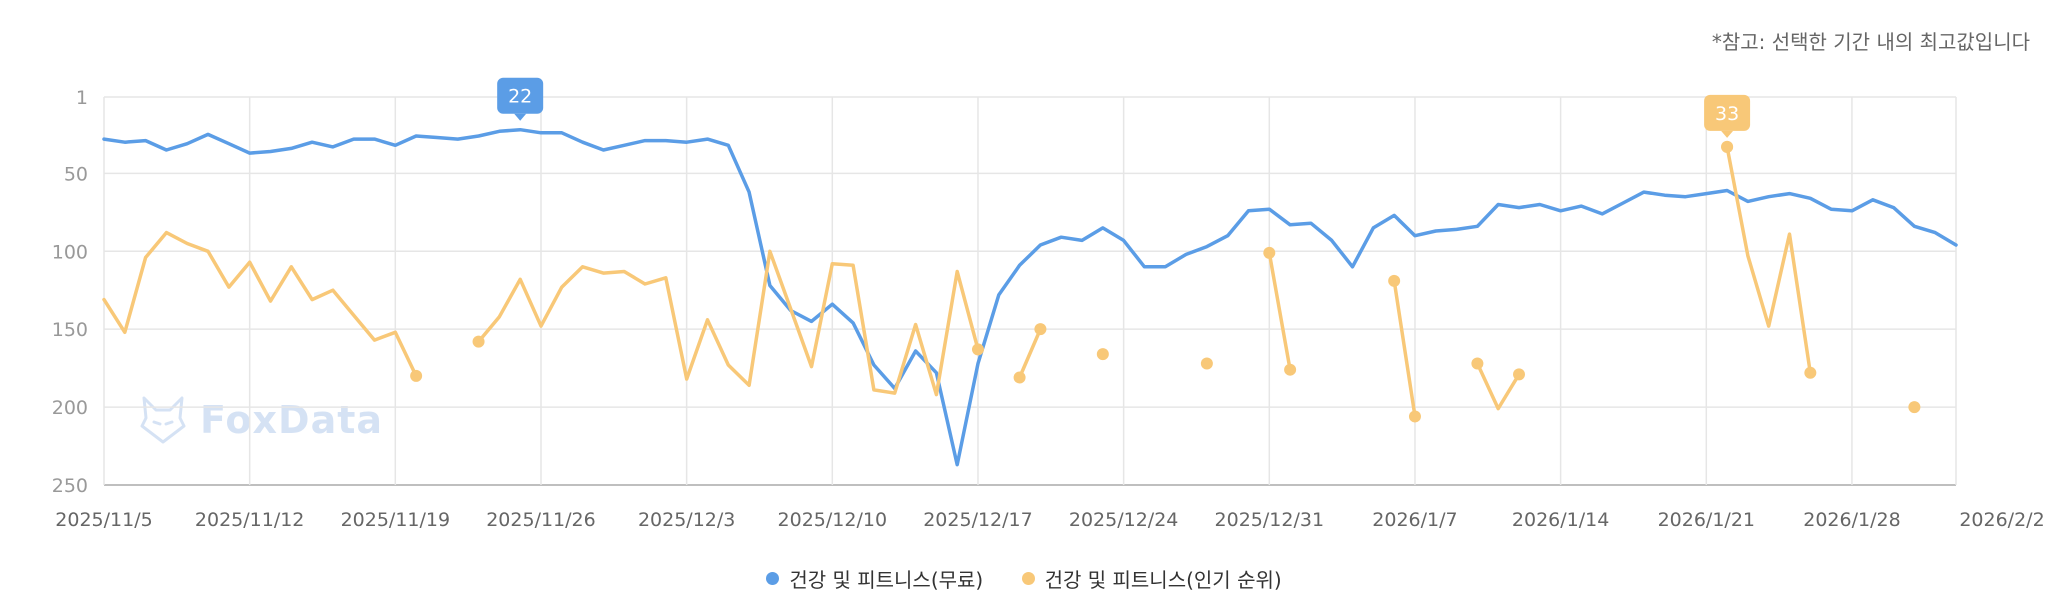 The height and width of the screenshot is (610, 2048). Describe the element at coordinates (1870, 42) in the screenshot. I see `chart-note: *참고: 선택한 기간 내의 최고값입니다` at that location.